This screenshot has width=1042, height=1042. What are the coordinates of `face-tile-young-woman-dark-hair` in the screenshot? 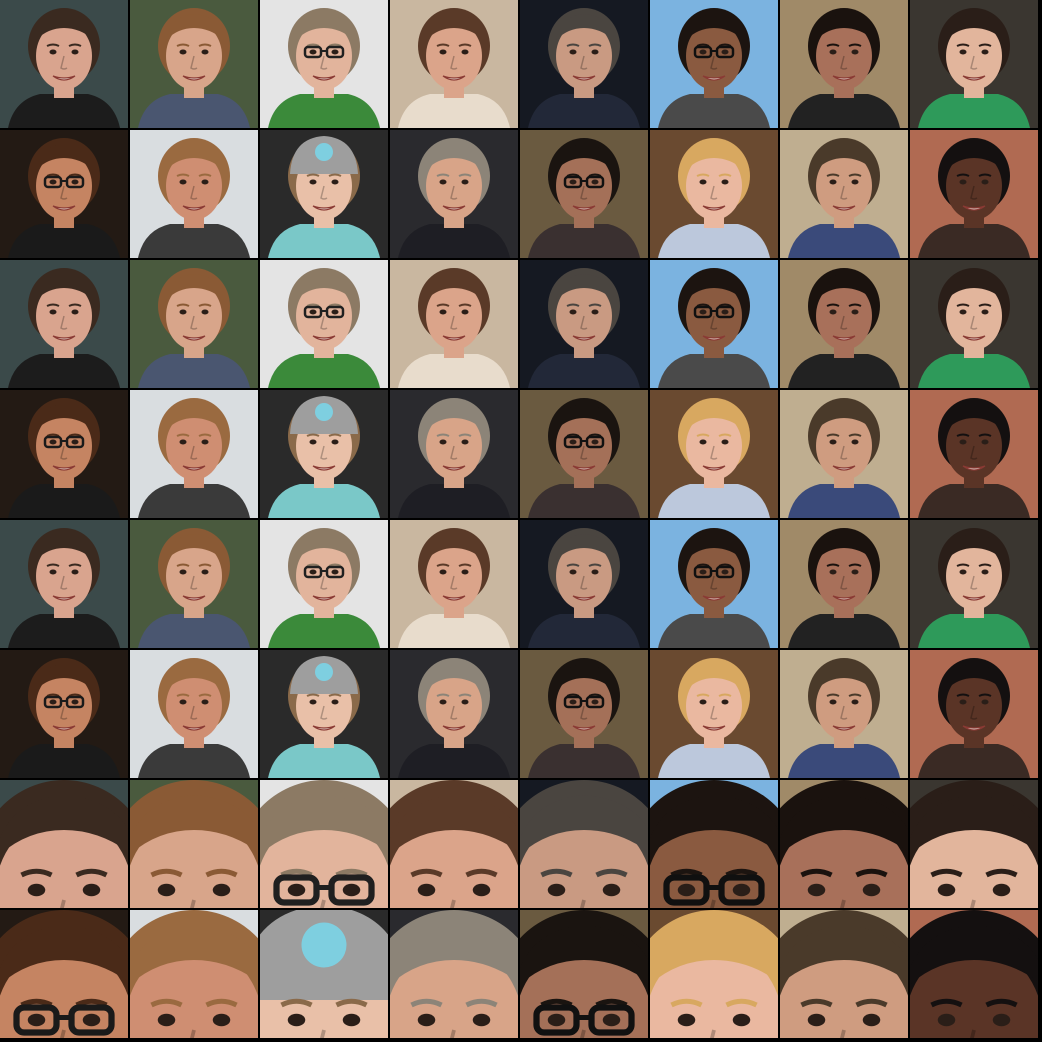 It's located at (64, 584).